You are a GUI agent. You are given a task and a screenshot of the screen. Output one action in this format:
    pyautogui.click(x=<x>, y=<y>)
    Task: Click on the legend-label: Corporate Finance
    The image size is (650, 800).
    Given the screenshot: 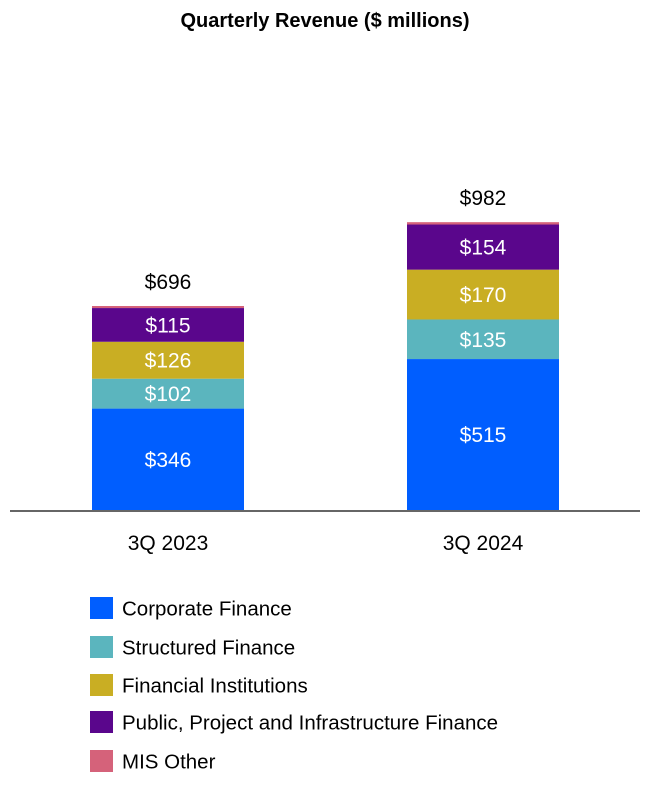 What is the action you would take?
    pyautogui.click(x=207, y=609)
    